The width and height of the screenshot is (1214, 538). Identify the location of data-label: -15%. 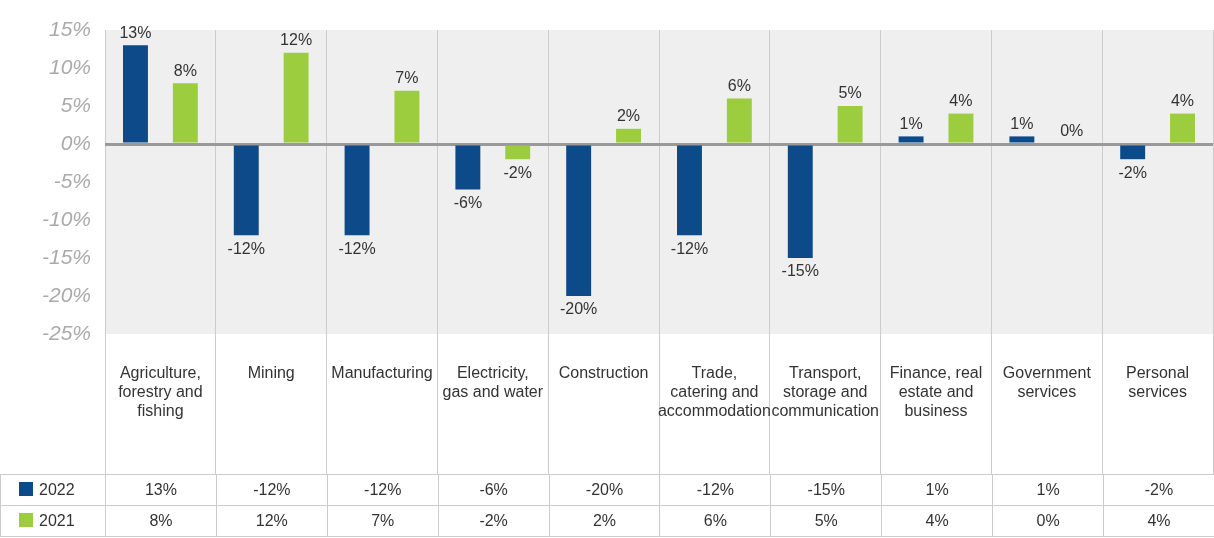
(826, 490).